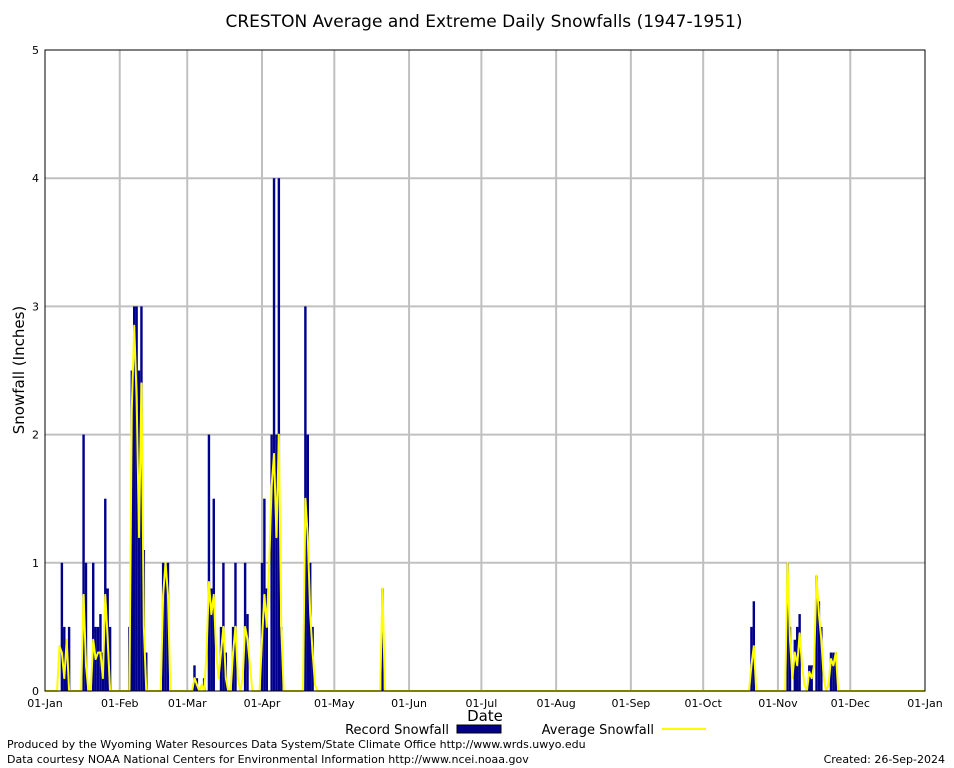 The height and width of the screenshot is (768, 954). Describe the element at coordinates (631, 703) in the screenshot. I see `x-tick-label: 01-Sep` at that location.